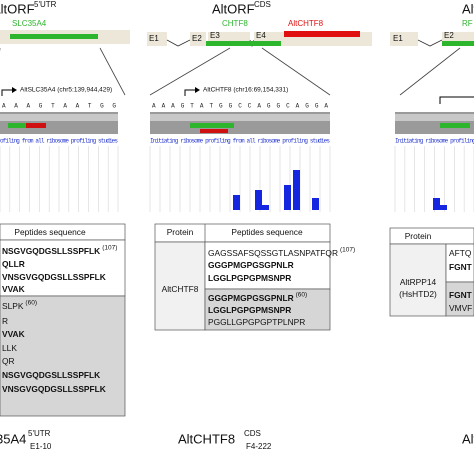 Image resolution: width=474 pixels, height=474 pixels. Describe the element at coordinates (235, 23) in the screenshot. I see `gene-label: CHTF8` at that location.